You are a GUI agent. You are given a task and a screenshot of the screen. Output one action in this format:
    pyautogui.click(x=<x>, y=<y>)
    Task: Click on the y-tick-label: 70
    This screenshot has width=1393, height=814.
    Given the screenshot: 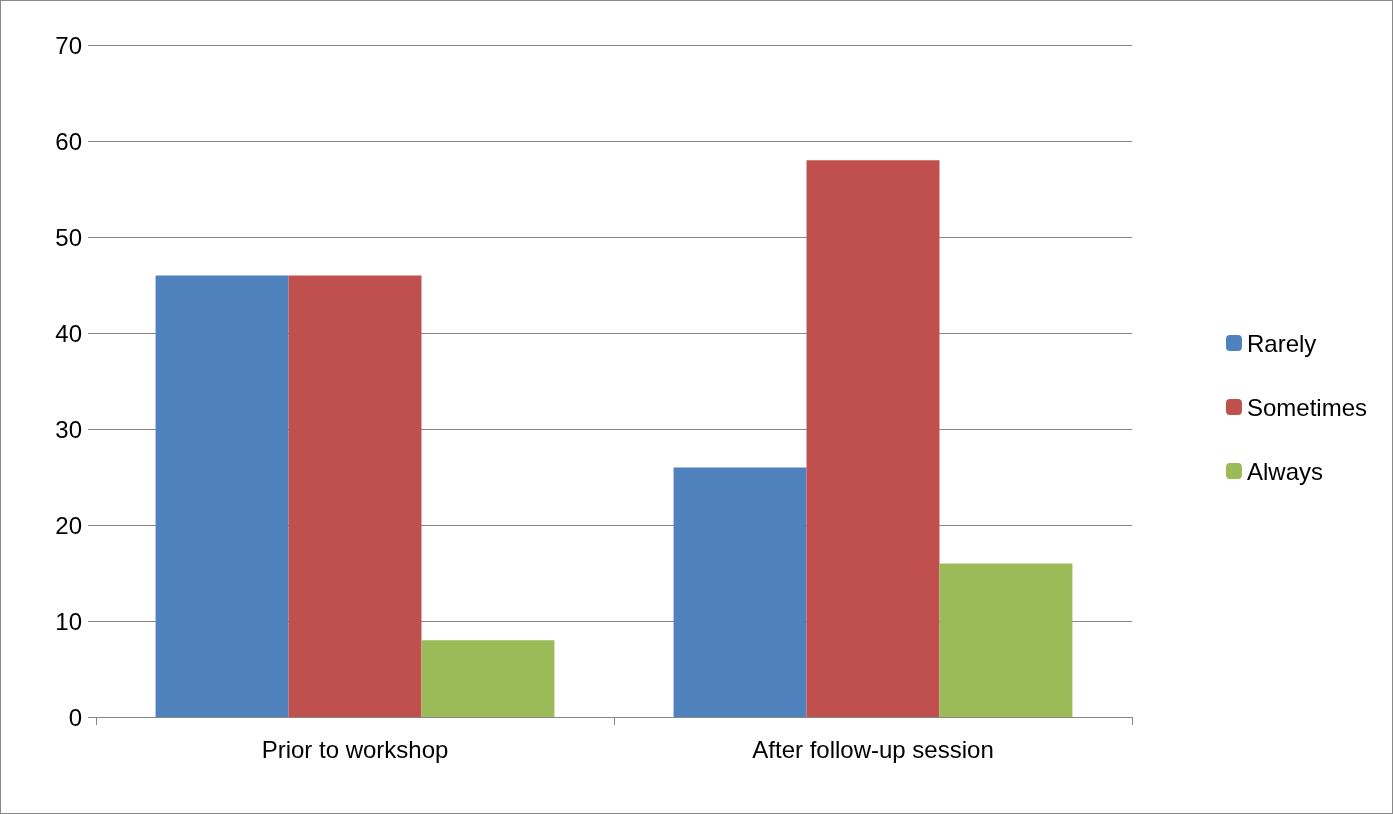 What is the action you would take?
    pyautogui.click(x=68, y=45)
    